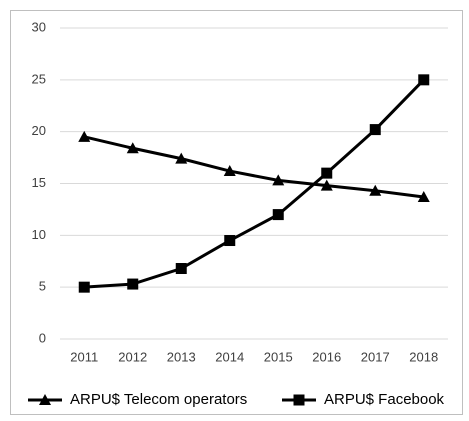  I want to click on x-tick-label: 2012, so click(132, 356).